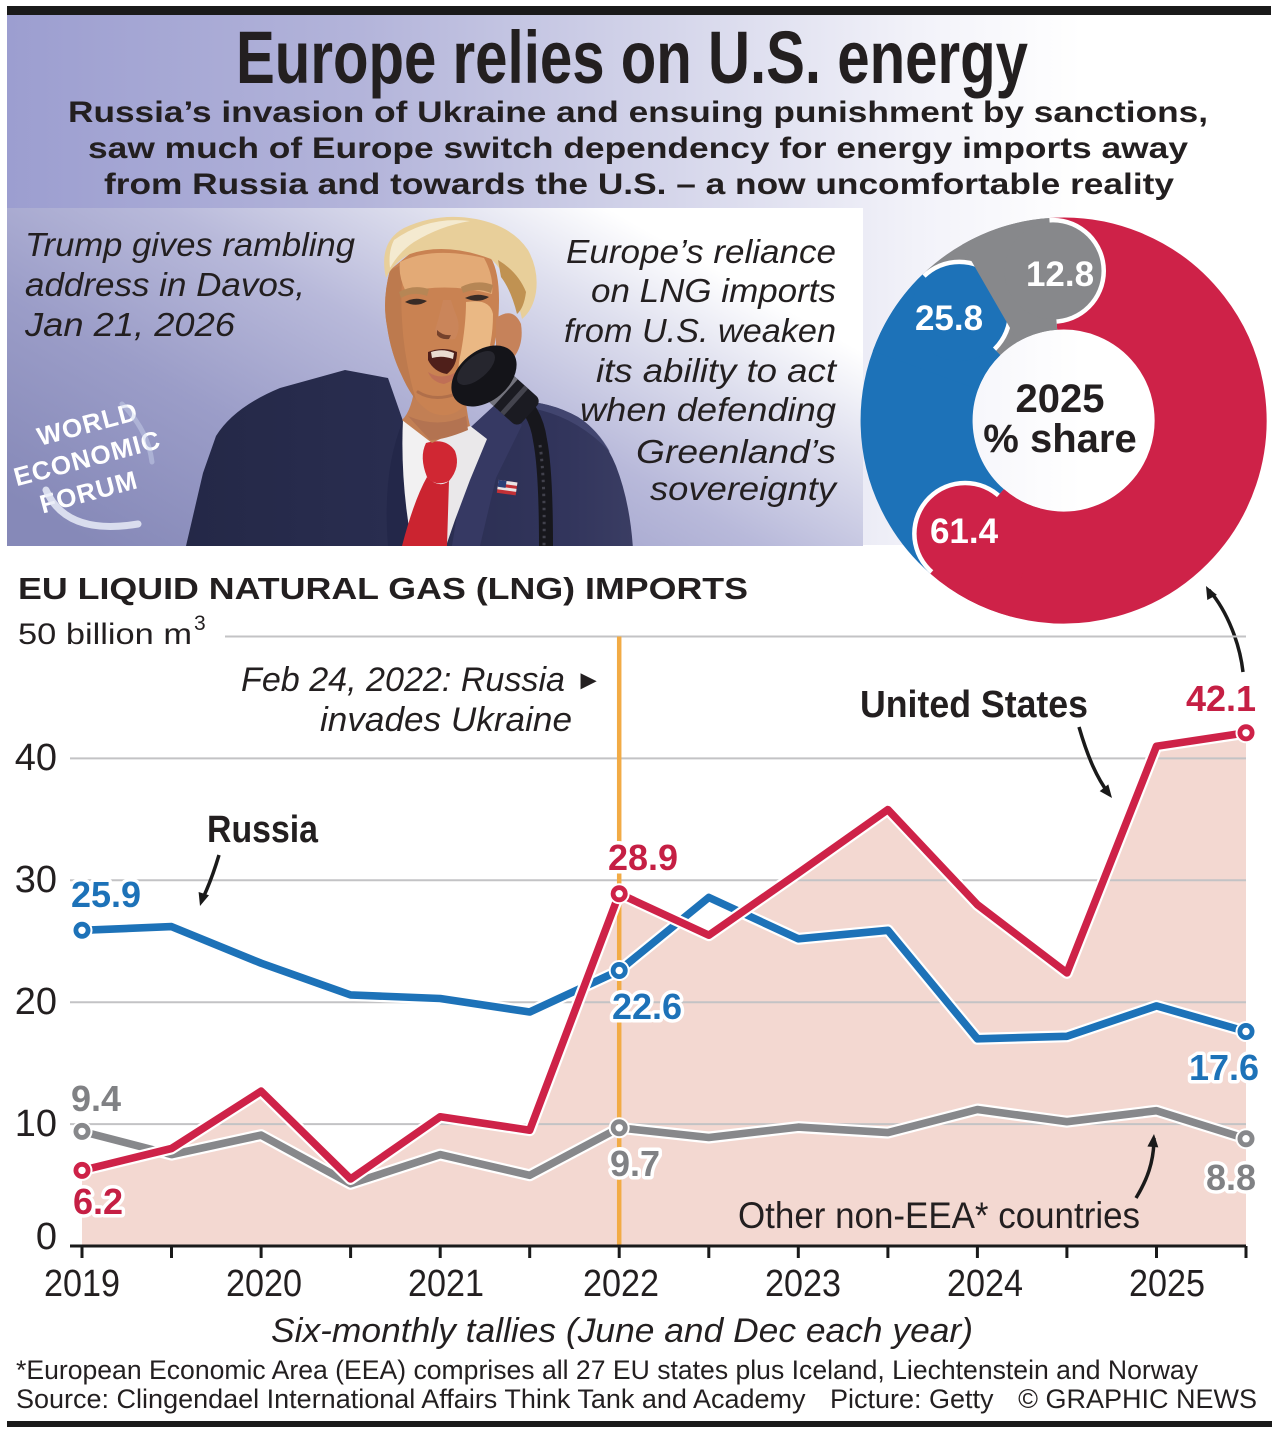 Image resolution: width=1278 pixels, height=1430 pixels. What do you see at coordinates (36, 1124) in the screenshot?
I see `svg-text: 10` at bounding box center [36, 1124].